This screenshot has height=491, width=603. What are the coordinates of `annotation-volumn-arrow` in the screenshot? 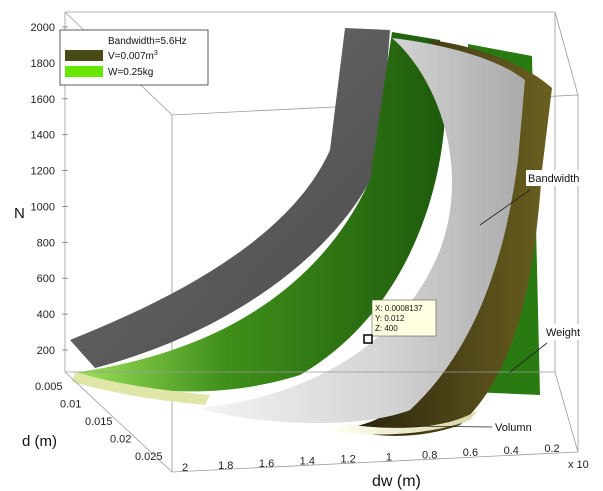 It's located at (447, 426).